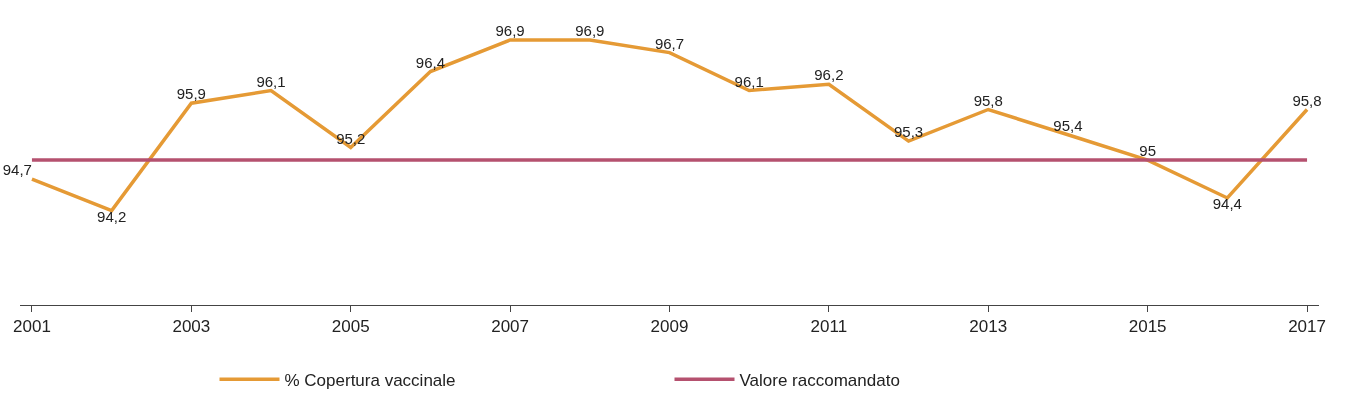 Image resolution: width=1349 pixels, height=410 pixels. What do you see at coordinates (1307, 327) in the screenshot?
I see `x-tick-label: 2017` at bounding box center [1307, 327].